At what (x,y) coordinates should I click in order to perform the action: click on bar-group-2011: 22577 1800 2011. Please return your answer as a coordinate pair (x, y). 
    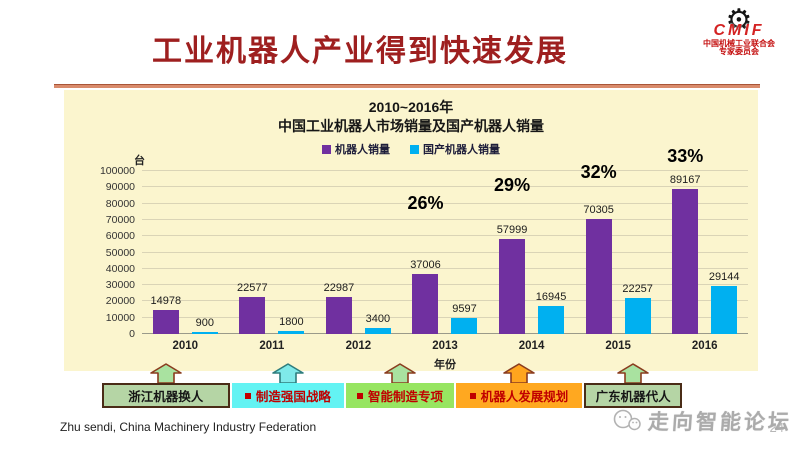
    Looking at the image, I should click on (272, 261).